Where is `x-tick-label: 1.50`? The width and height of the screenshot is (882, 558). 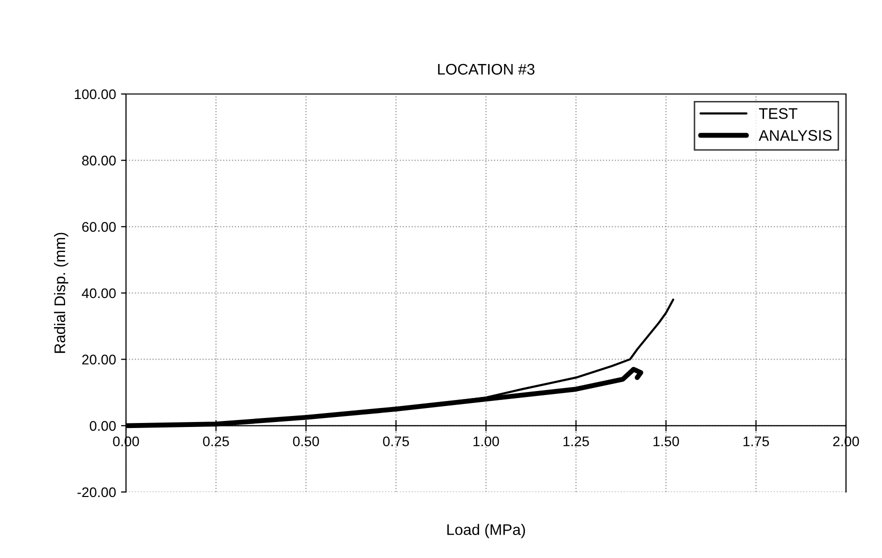 x-tick-label: 1.50 is located at coordinates (666, 441).